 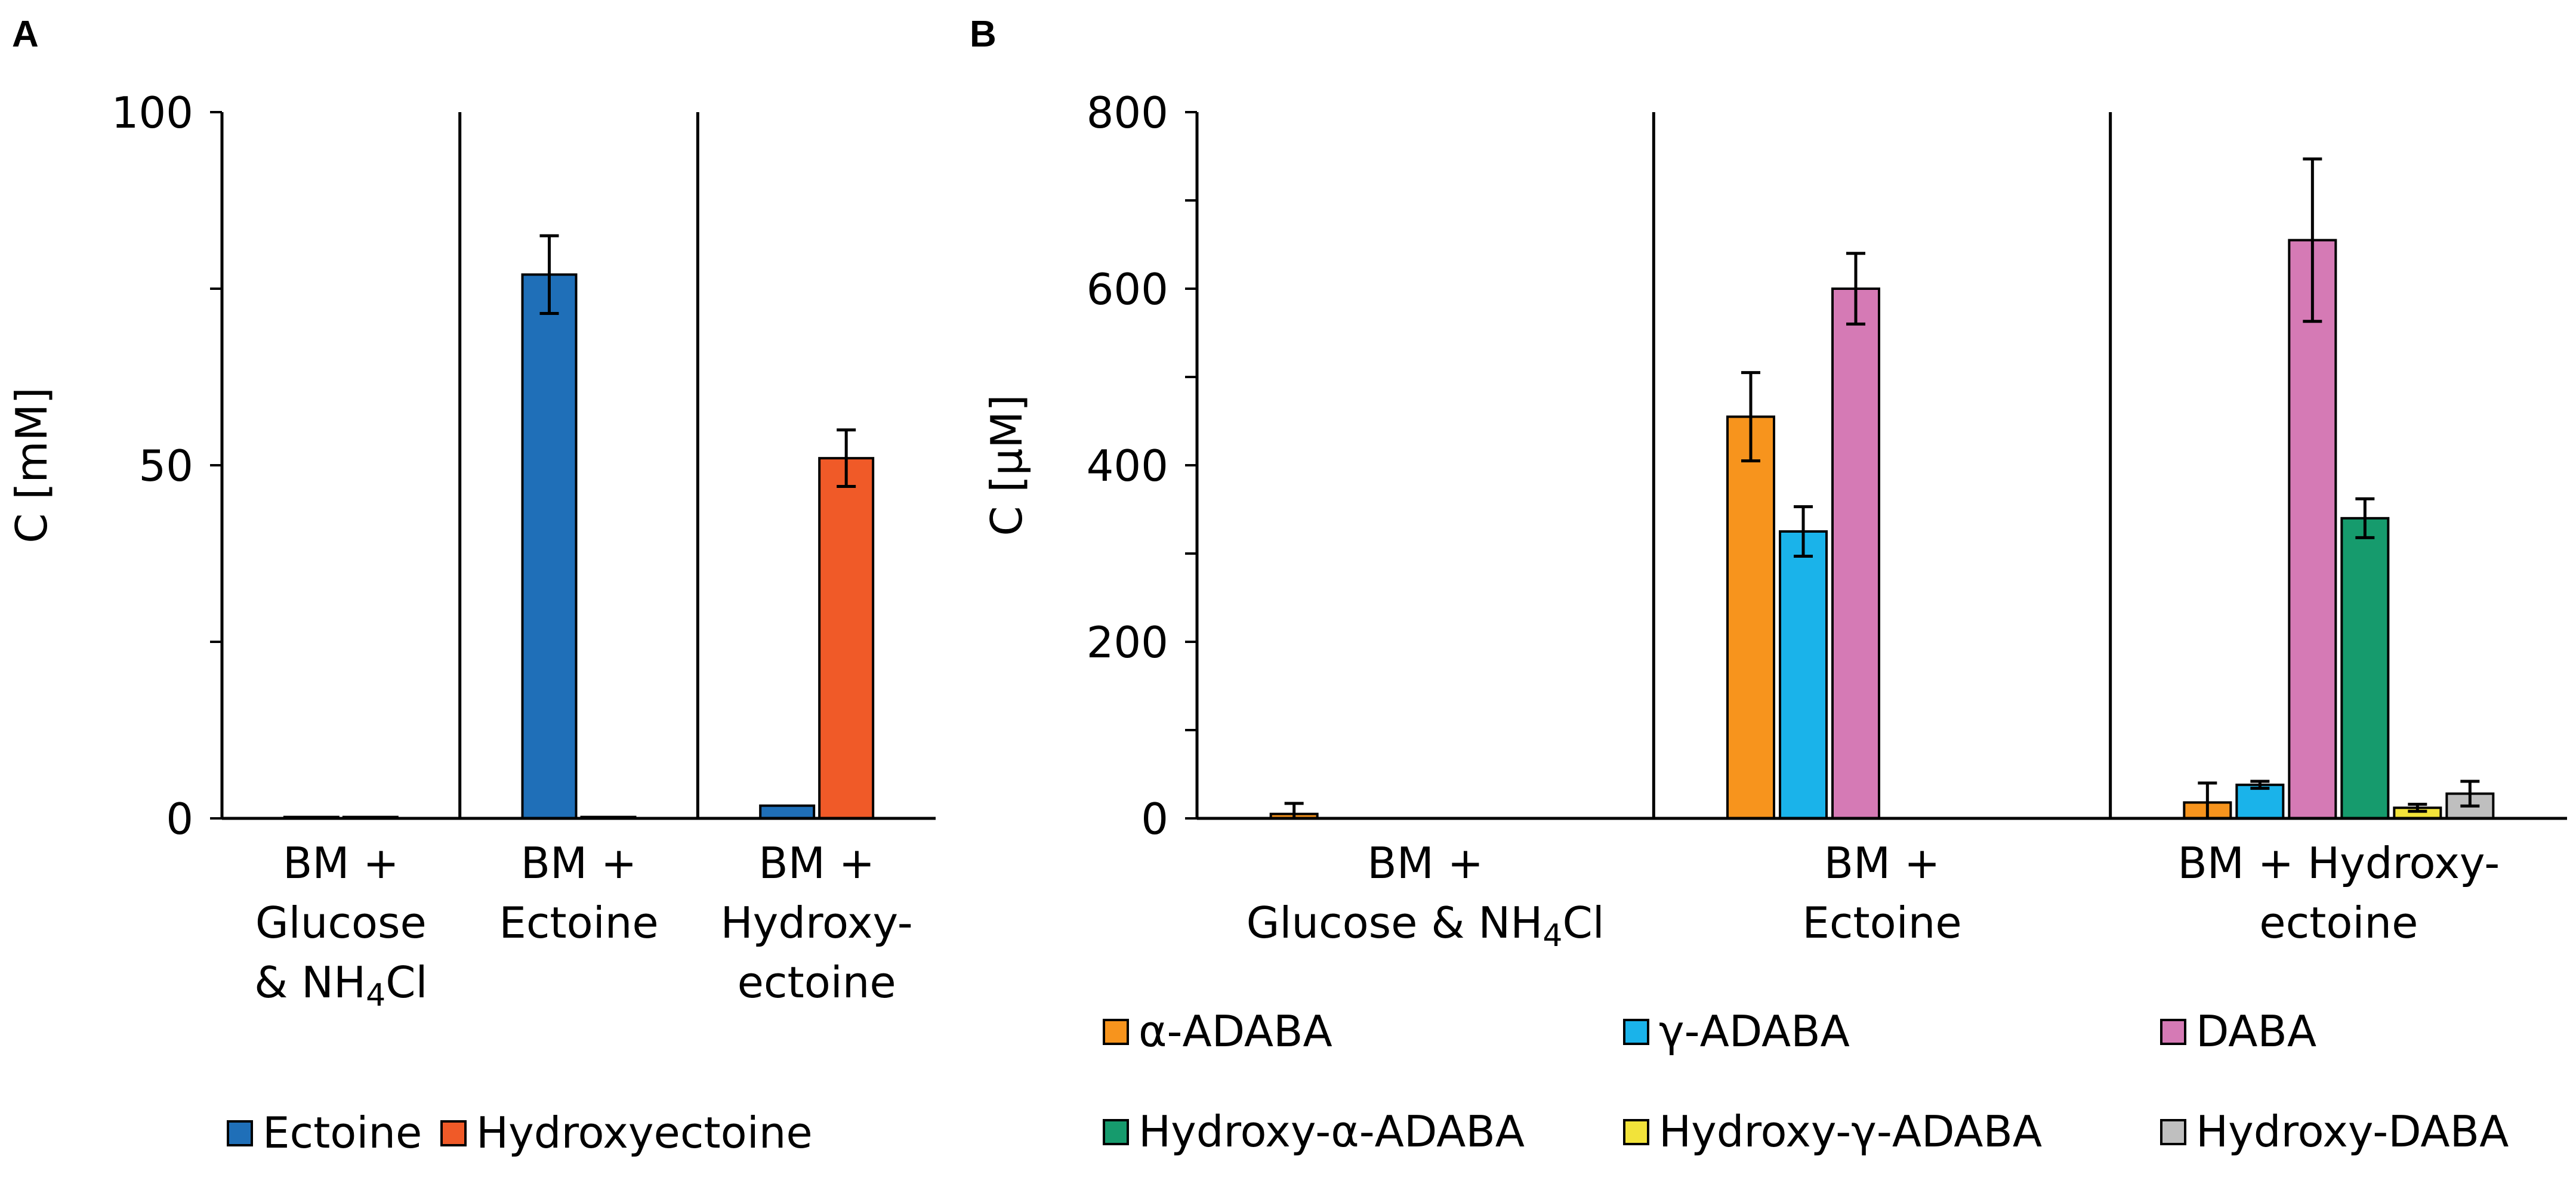 What do you see at coordinates (1751, 617) in the screenshot?
I see `bar-b-s0-g1` at bounding box center [1751, 617].